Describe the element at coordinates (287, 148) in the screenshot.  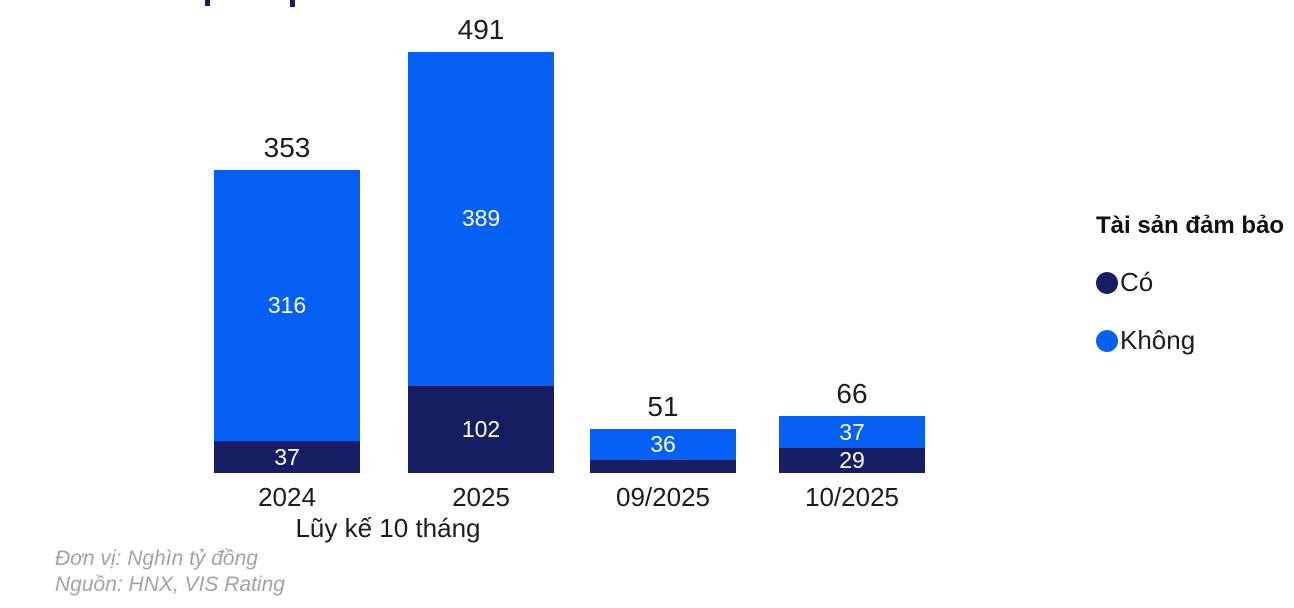
I see `bar-total-label: 353` at that location.